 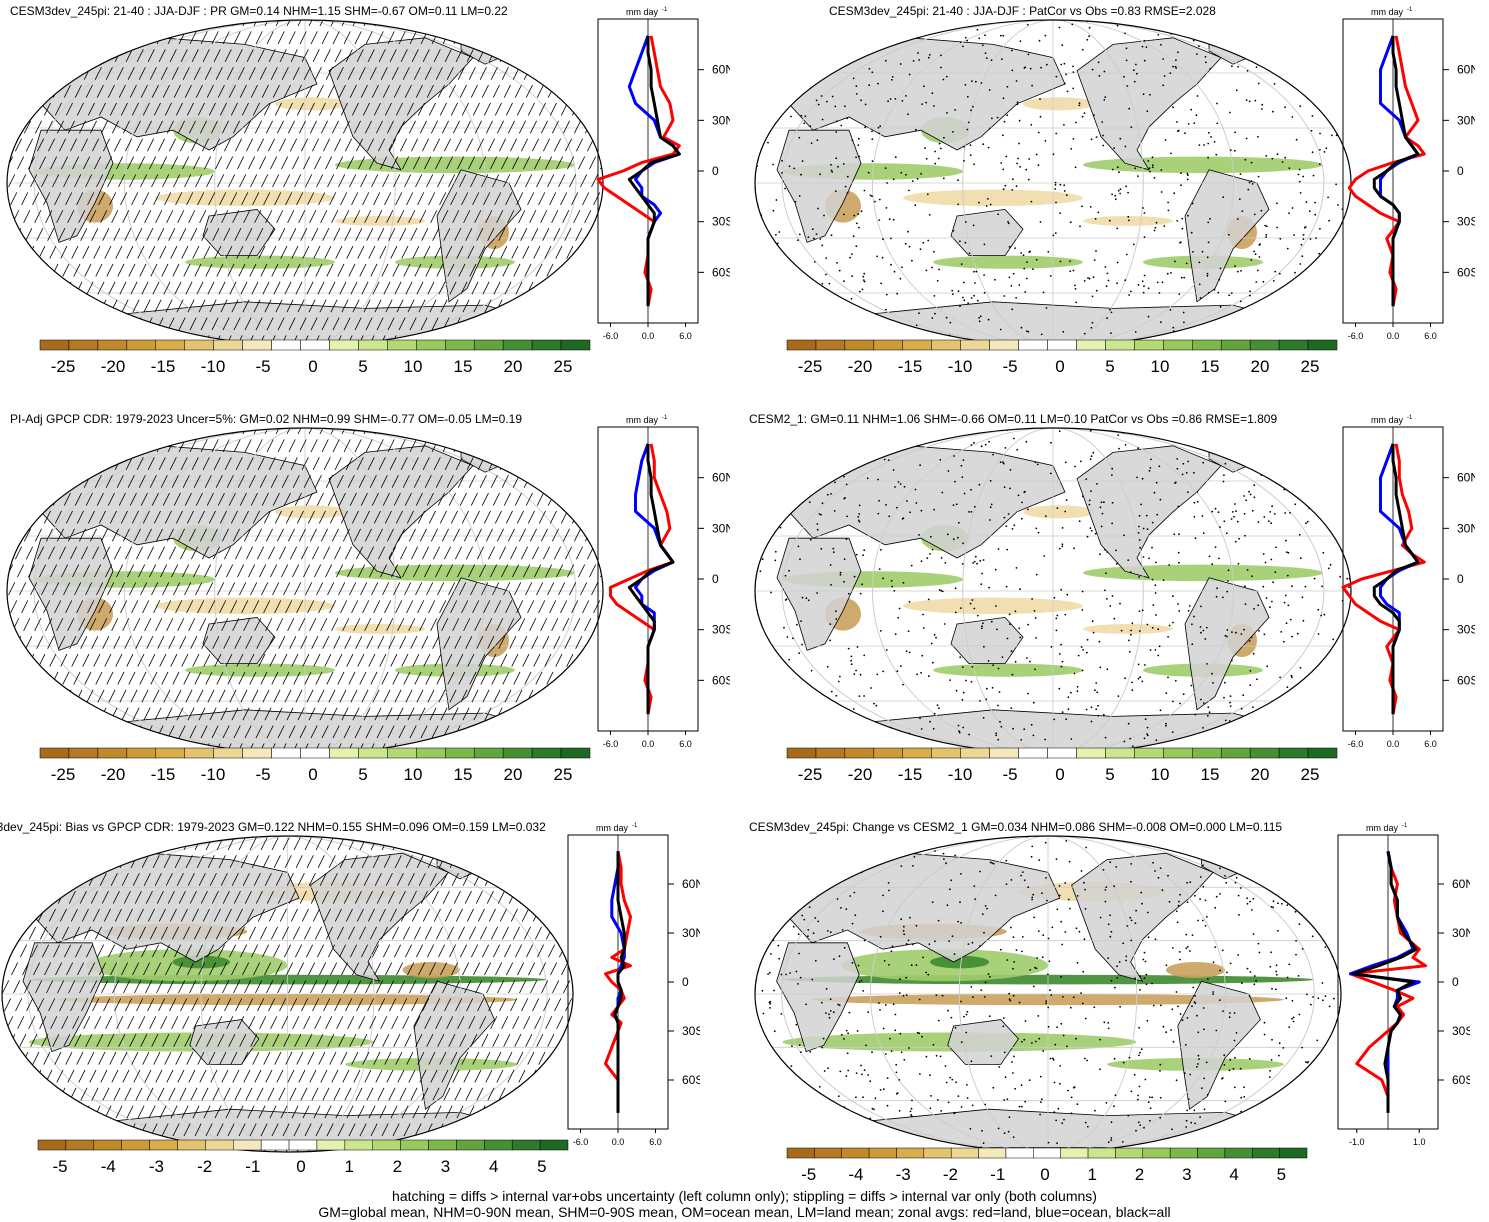 I want to click on colorbar-label: -5, so click(x=808, y=1174).